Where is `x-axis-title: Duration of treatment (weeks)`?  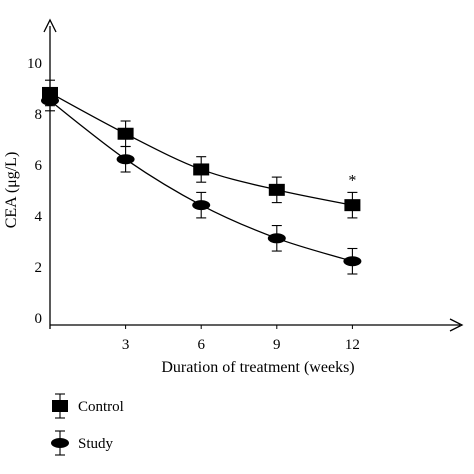
x-axis-title: Duration of treatment (weeks) is located at coordinates (257, 367).